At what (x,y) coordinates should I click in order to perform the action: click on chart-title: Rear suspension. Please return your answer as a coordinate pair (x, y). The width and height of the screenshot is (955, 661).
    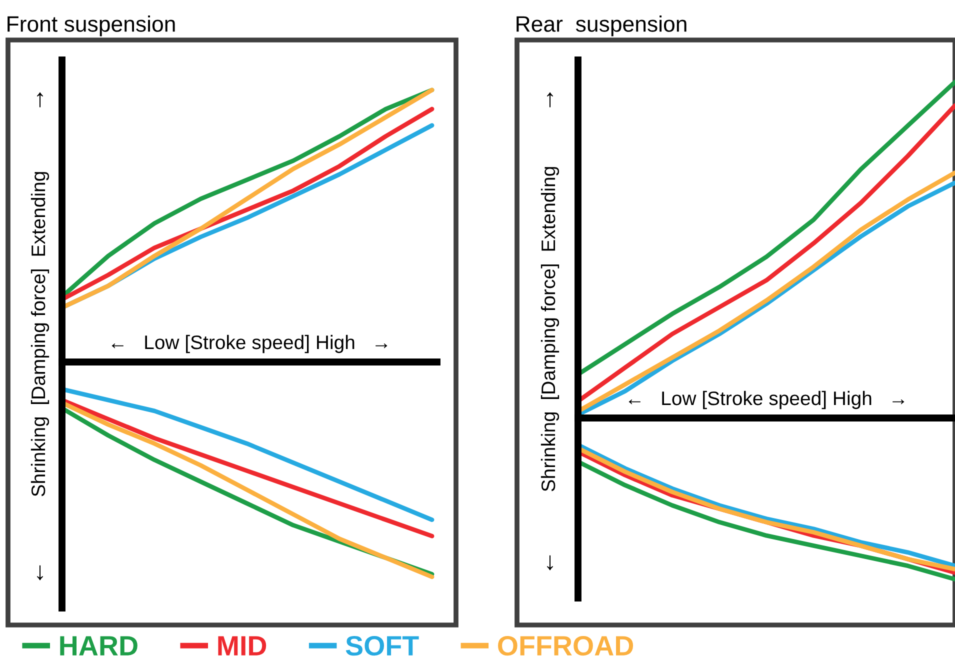
    Looking at the image, I should click on (601, 26).